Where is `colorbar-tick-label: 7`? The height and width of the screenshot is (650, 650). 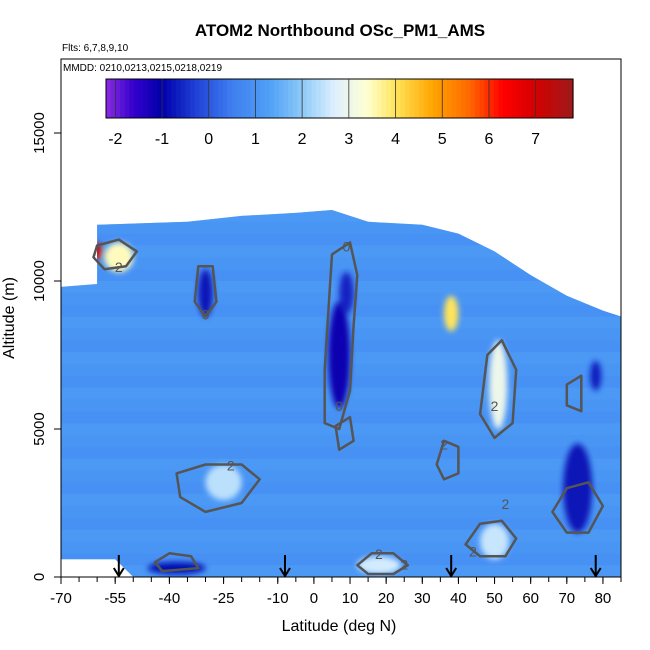
colorbar-tick-label: 7 is located at coordinates (535, 139).